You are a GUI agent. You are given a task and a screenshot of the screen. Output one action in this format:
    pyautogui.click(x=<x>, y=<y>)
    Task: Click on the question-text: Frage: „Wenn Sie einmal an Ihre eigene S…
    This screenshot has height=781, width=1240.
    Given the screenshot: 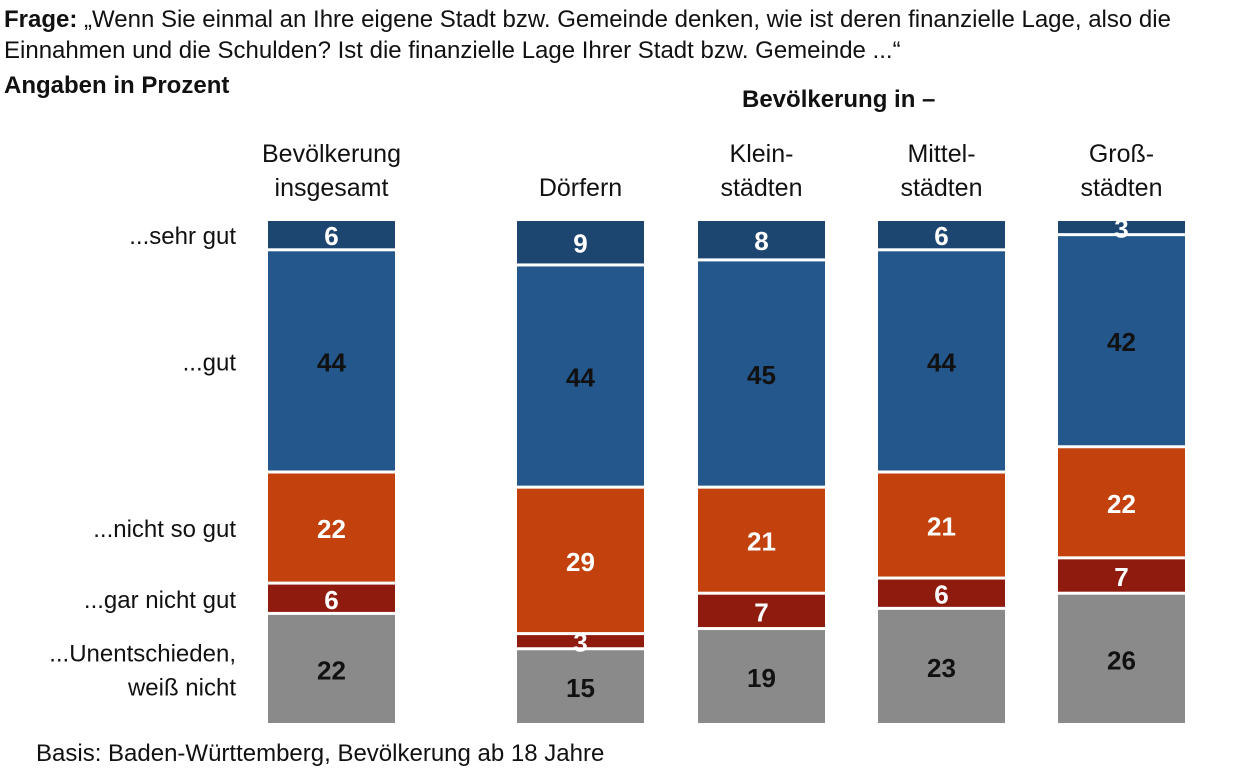 What is the action you would take?
    pyautogui.click(x=620, y=35)
    